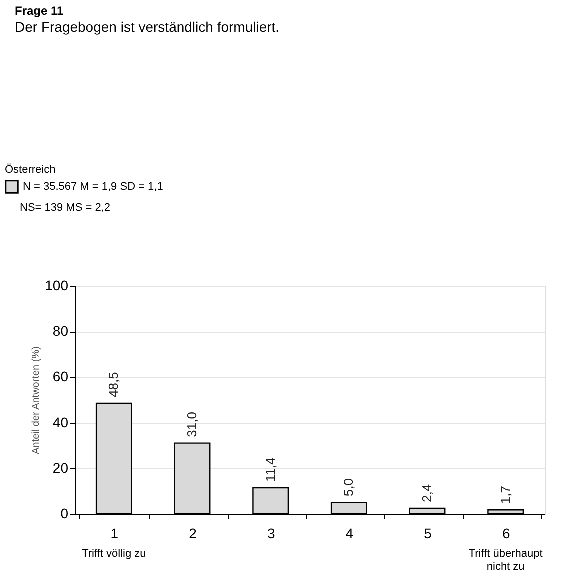  What do you see at coordinates (270, 470) in the screenshot?
I see `data-label: 11,4` at bounding box center [270, 470].